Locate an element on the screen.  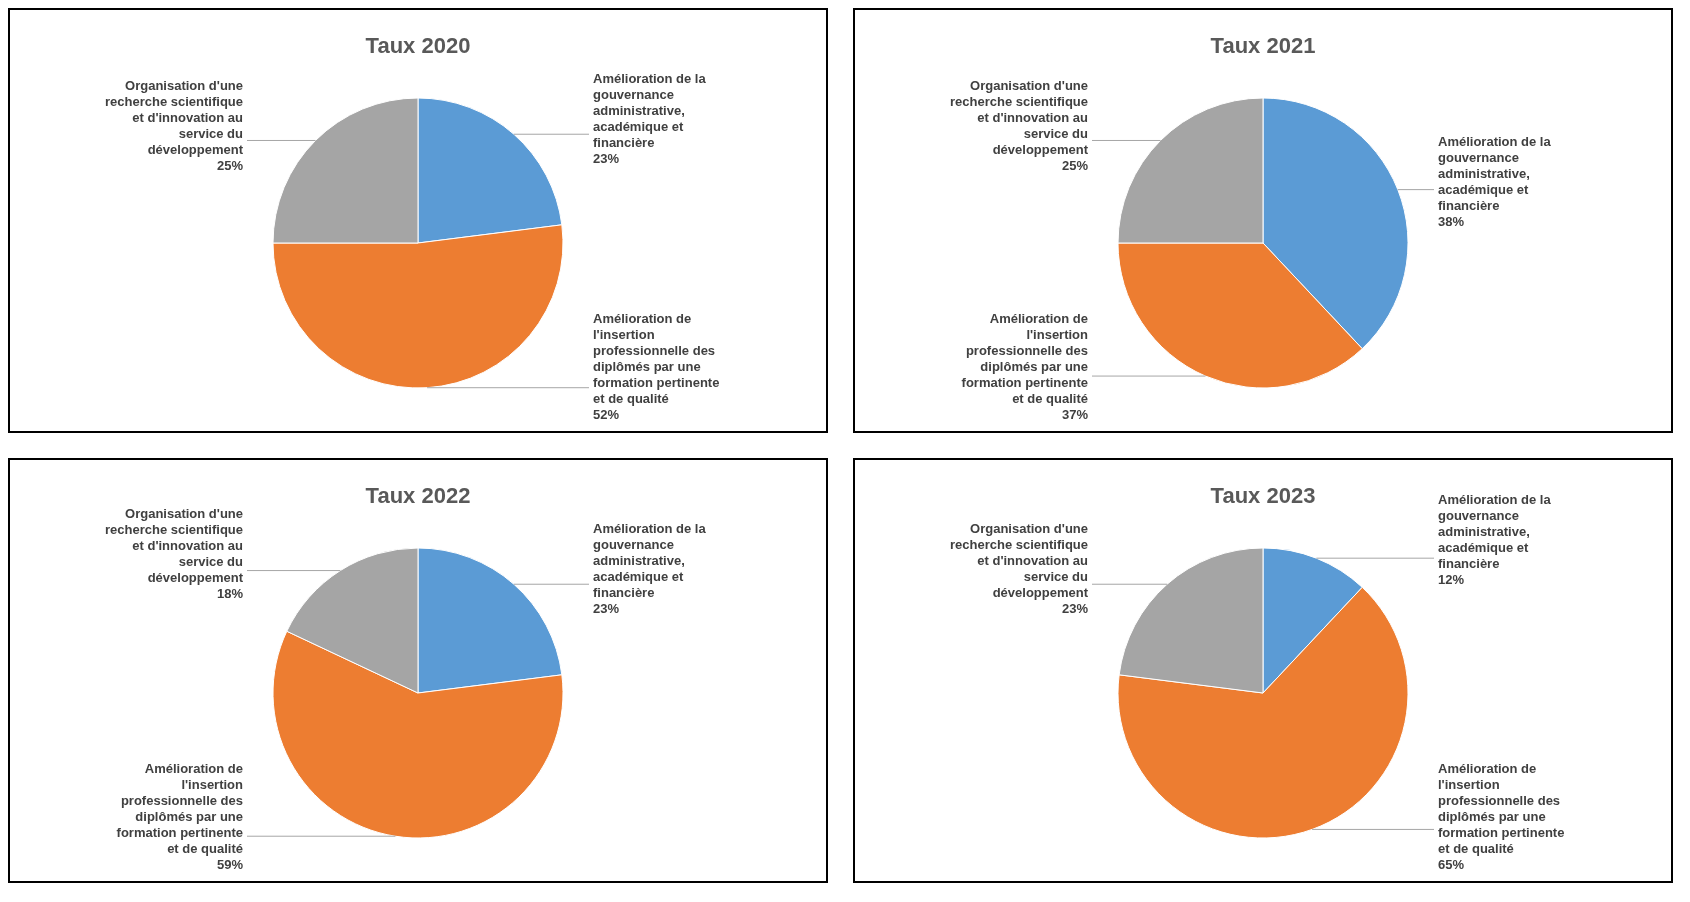
chart-title: Taux 2021 is located at coordinates (1263, 45).